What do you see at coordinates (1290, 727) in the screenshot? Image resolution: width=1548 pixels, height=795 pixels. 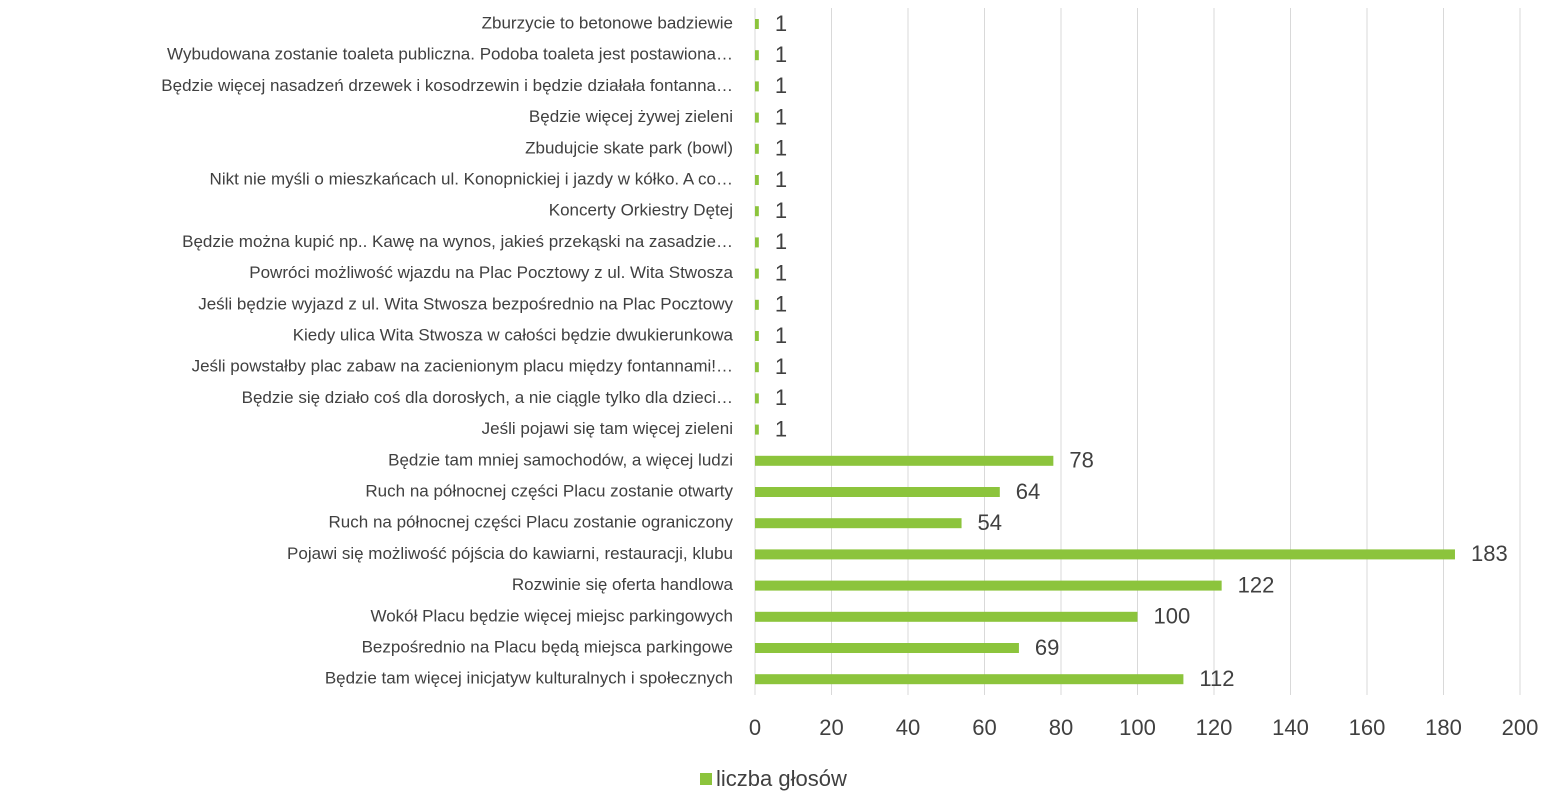 I see `x-tick-label: 140` at bounding box center [1290, 727].